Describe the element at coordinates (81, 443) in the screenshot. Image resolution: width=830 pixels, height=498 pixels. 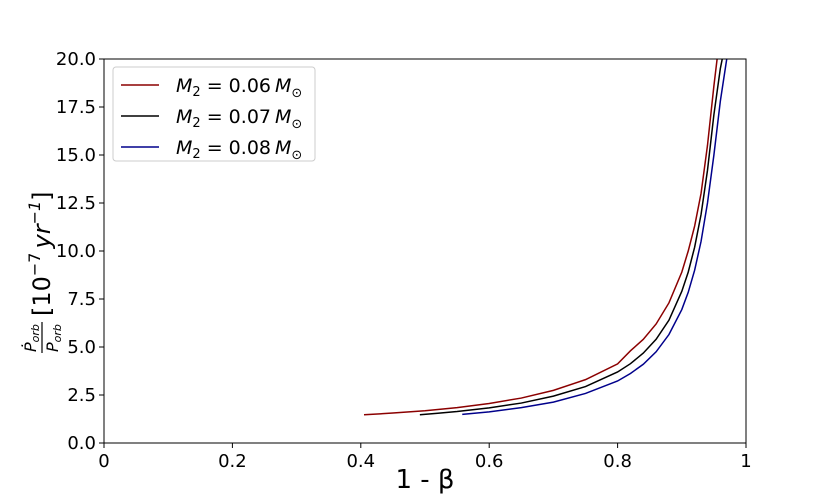
I see `y-tick-label: 0.0` at that location.